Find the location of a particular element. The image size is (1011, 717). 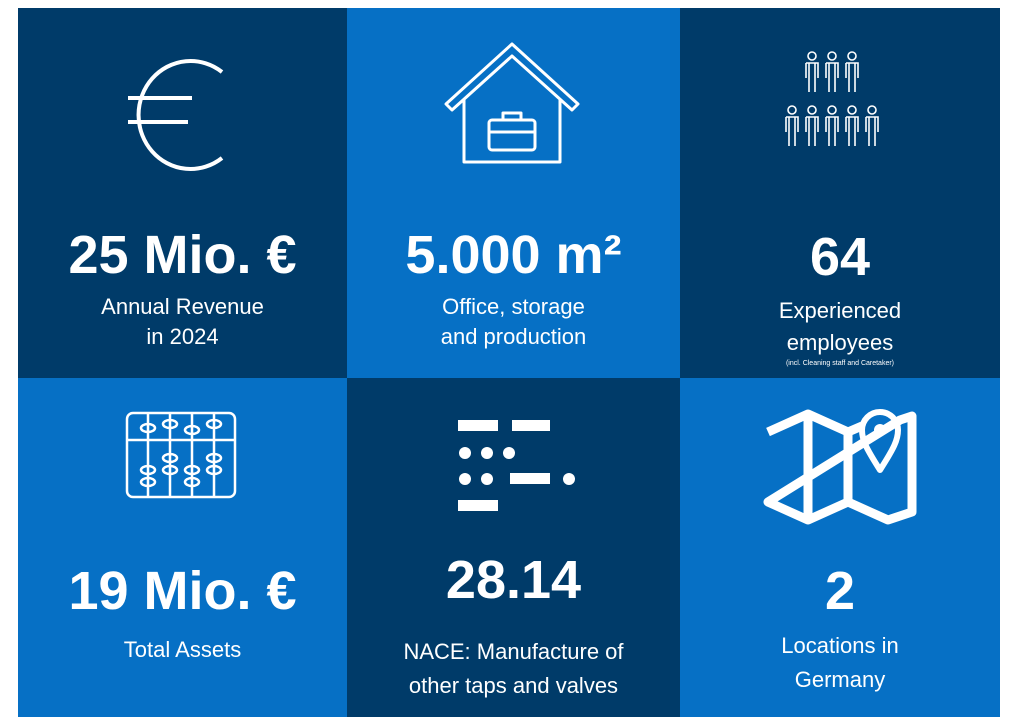

code-icon is located at coordinates (516, 465).